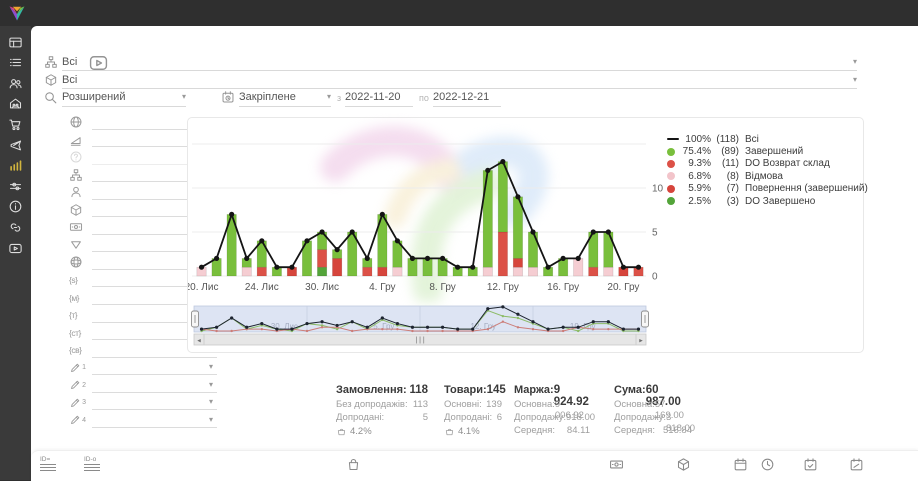 The width and height of the screenshot is (918, 481). What do you see at coordinates (353, 467) in the screenshot?
I see `column-bag-icon` at bounding box center [353, 467].